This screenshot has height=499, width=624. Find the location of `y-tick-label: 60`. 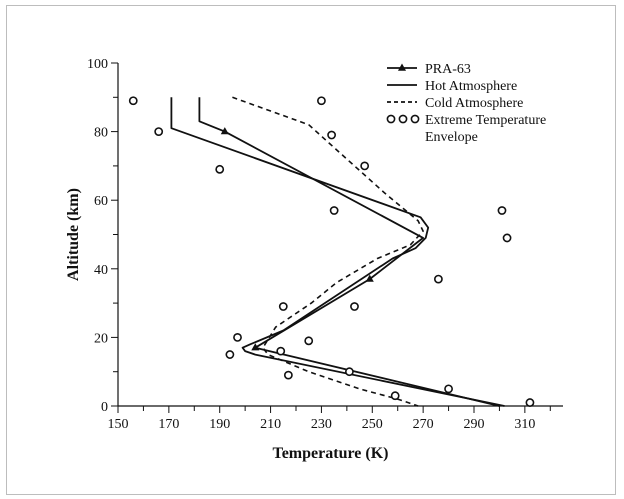

y-tick-label: 60 is located at coordinates (101, 201).